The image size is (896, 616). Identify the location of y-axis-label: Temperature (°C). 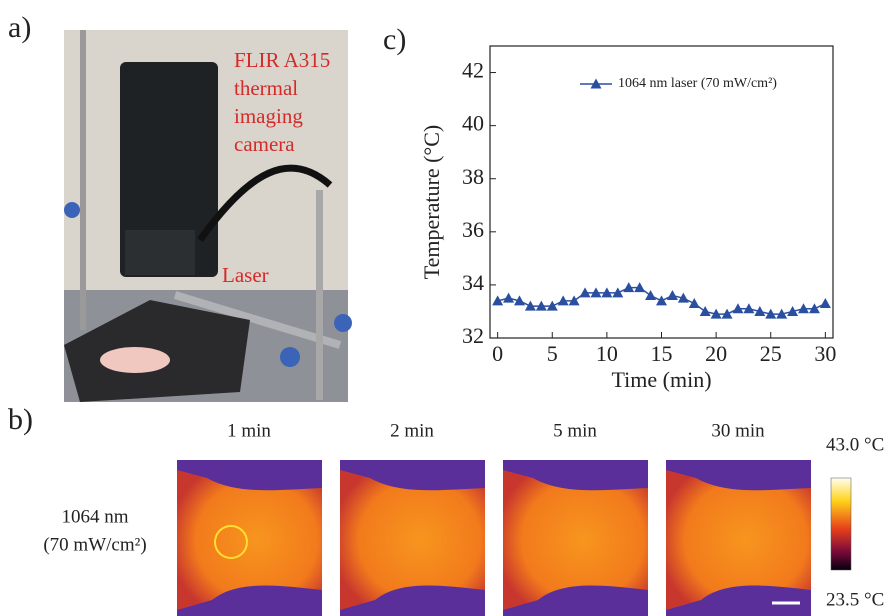
(431, 202).